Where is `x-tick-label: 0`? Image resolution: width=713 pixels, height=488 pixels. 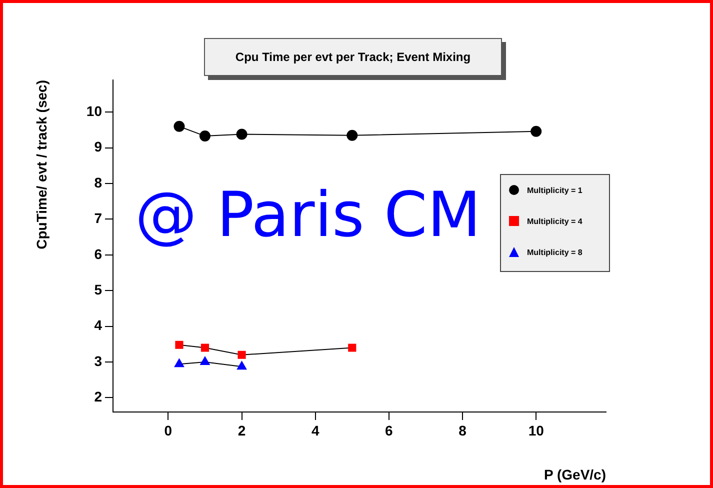
x-tick-label: 0 is located at coordinates (168, 430).